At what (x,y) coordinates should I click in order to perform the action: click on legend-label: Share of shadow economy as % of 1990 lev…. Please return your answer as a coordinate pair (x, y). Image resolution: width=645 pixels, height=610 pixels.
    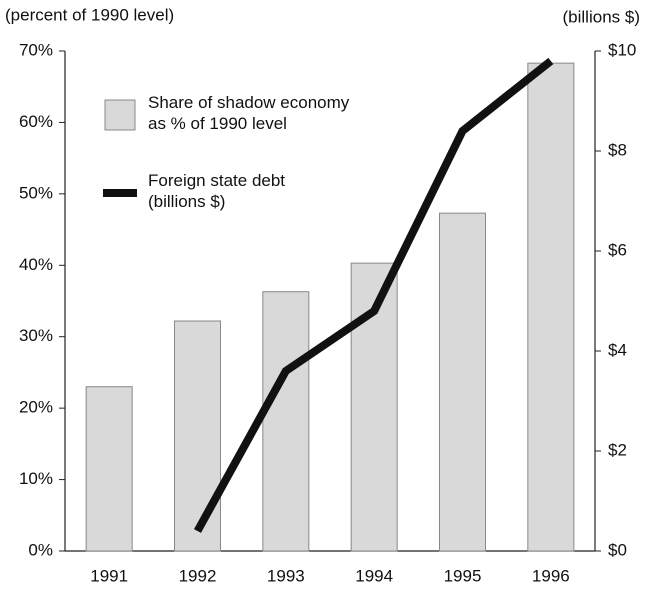
    Looking at the image, I should click on (249, 113).